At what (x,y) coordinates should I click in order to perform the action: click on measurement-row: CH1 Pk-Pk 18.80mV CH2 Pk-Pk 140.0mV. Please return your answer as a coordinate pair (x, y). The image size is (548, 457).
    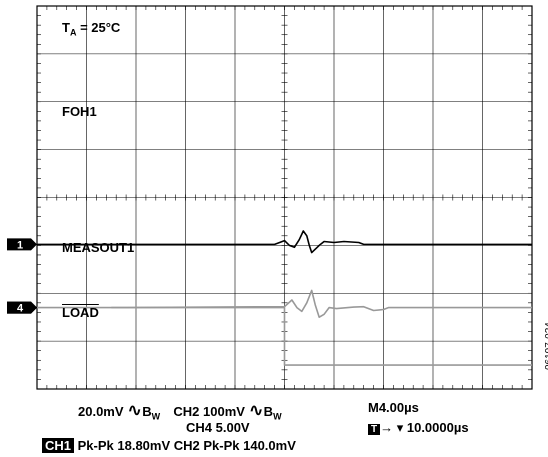
    Looking at the image, I should click on (169, 445).